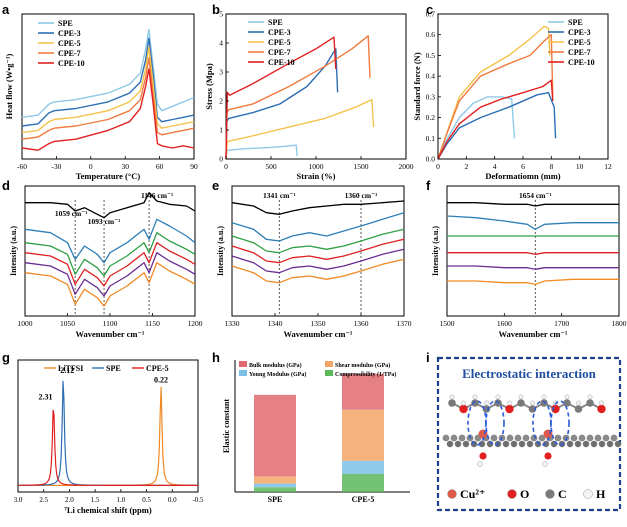 The image size is (627, 527). Describe the element at coordinates (194, 166) in the screenshot. I see `panel-a-xtick-label-5: 90` at that location.